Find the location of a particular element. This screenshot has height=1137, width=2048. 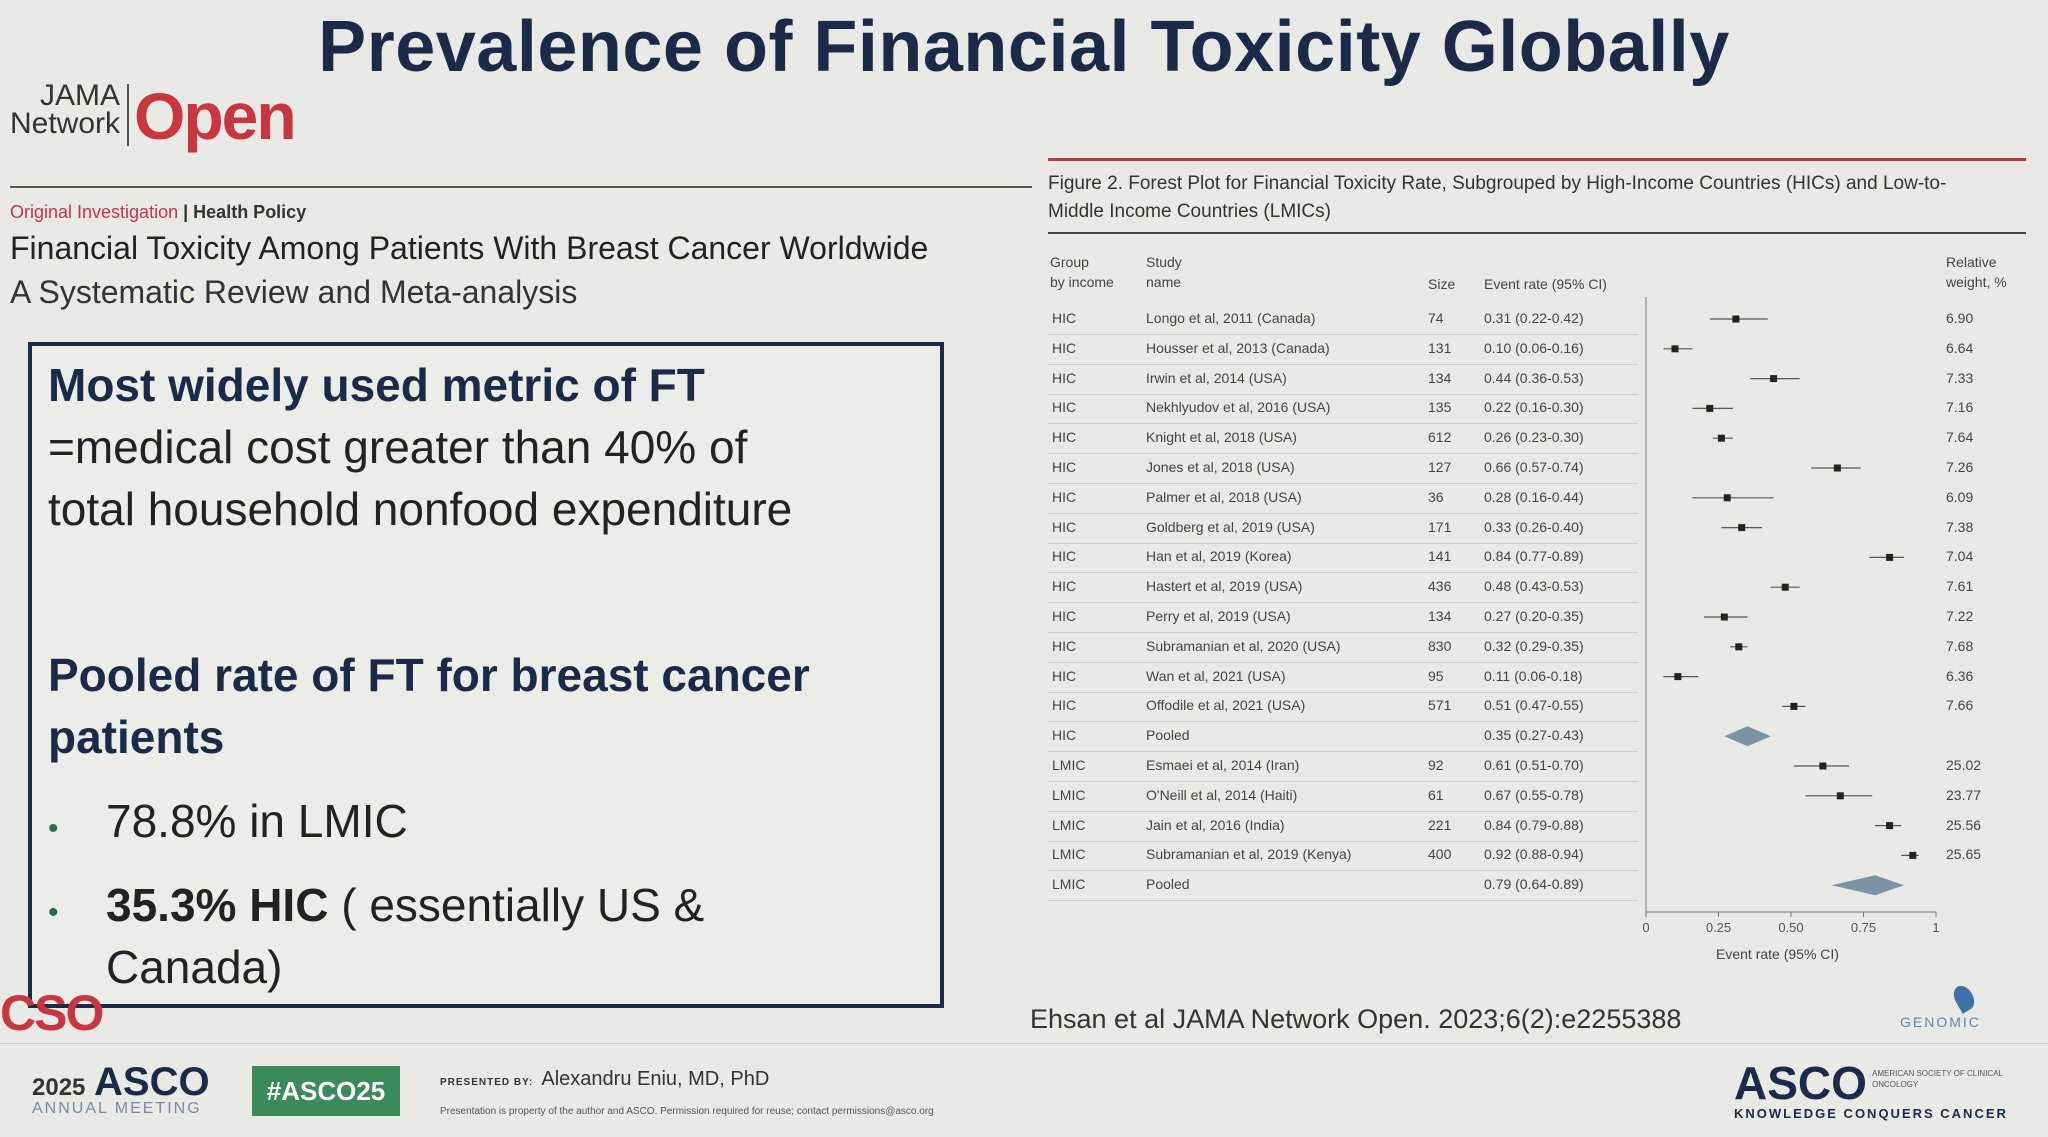

x-tick-label: 0.50 is located at coordinates (1790, 927).